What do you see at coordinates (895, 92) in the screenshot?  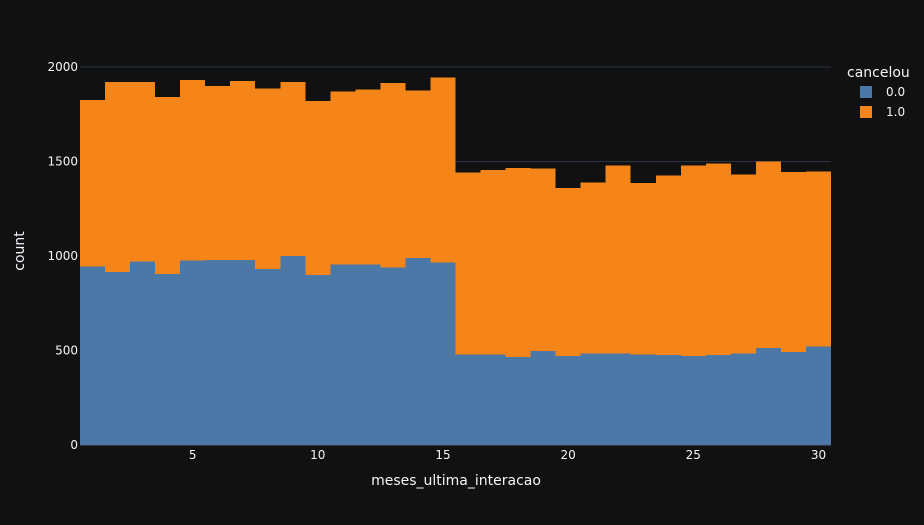 I see `legend-label: 0.0` at bounding box center [895, 92].